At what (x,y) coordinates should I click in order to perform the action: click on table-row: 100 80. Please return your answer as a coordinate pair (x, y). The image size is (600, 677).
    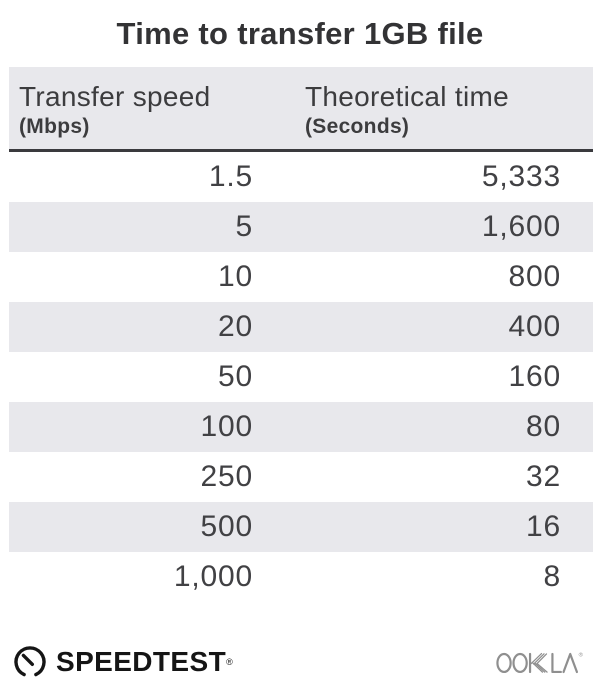
    Looking at the image, I should click on (301, 427).